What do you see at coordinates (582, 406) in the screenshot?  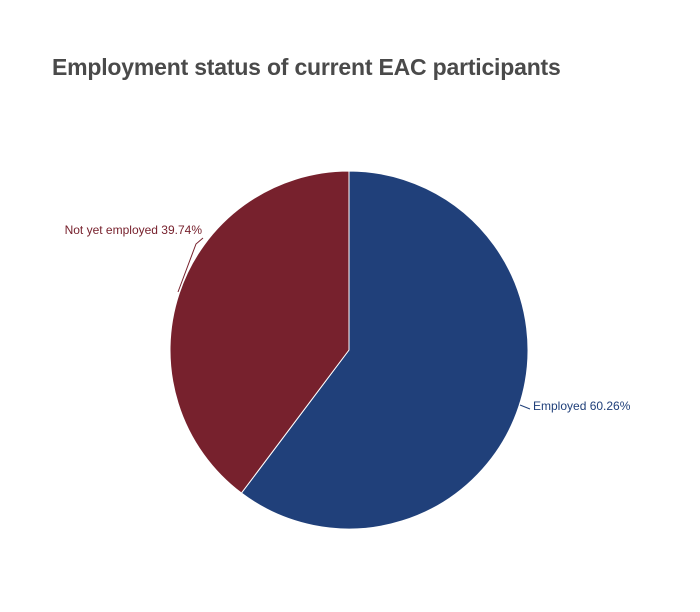 I see `slice-label-employed: Employed 60.26%` at bounding box center [582, 406].